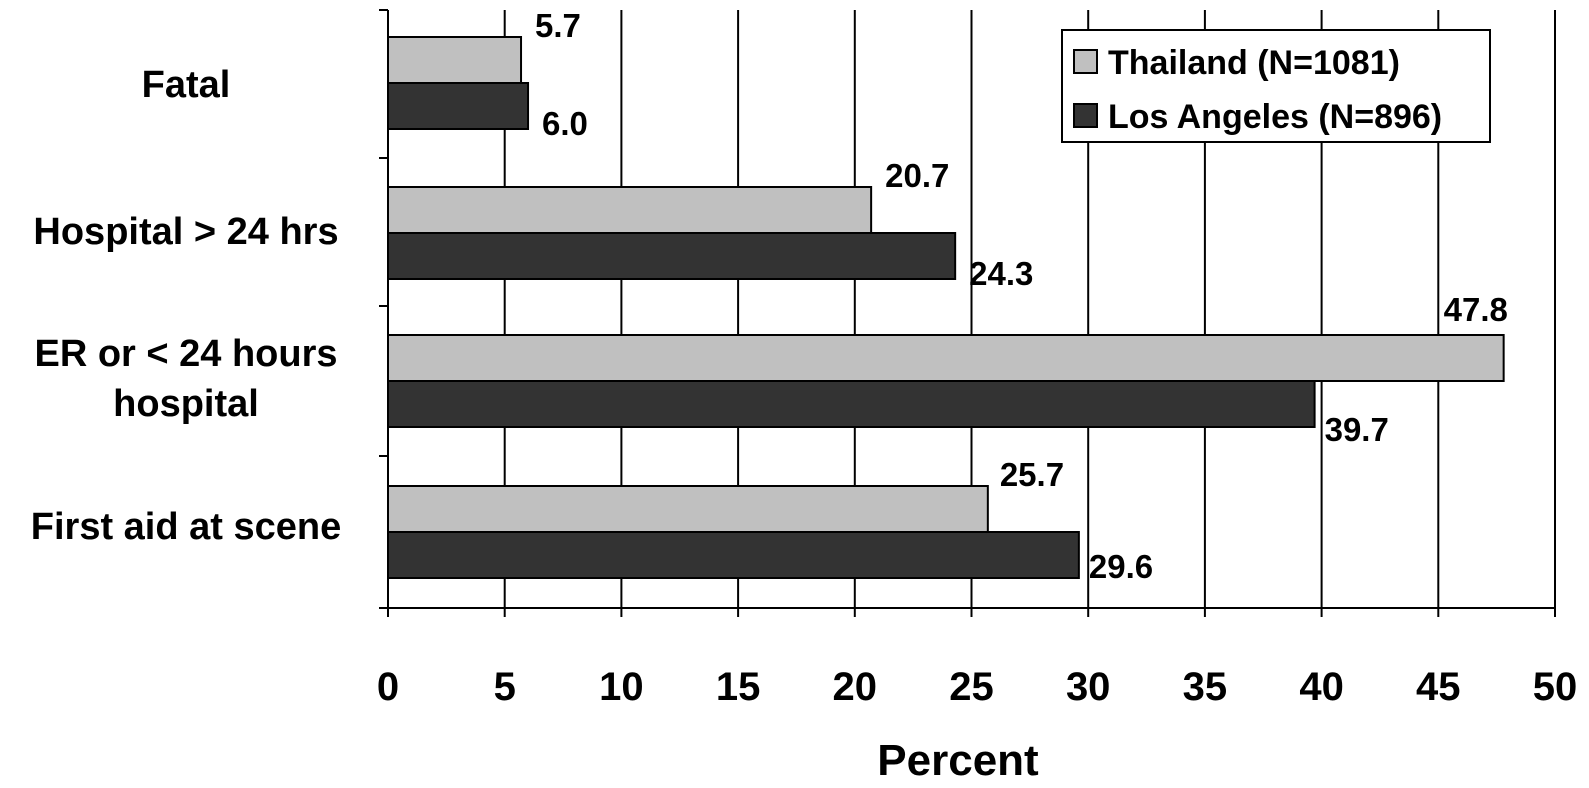  Describe the element at coordinates (738, 687) in the screenshot. I see `x-tick-label-15: 15` at that location.